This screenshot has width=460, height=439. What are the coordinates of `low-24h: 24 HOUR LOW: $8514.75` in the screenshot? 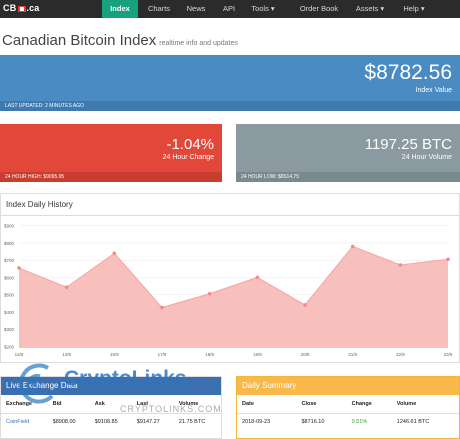 It's located at (348, 177).